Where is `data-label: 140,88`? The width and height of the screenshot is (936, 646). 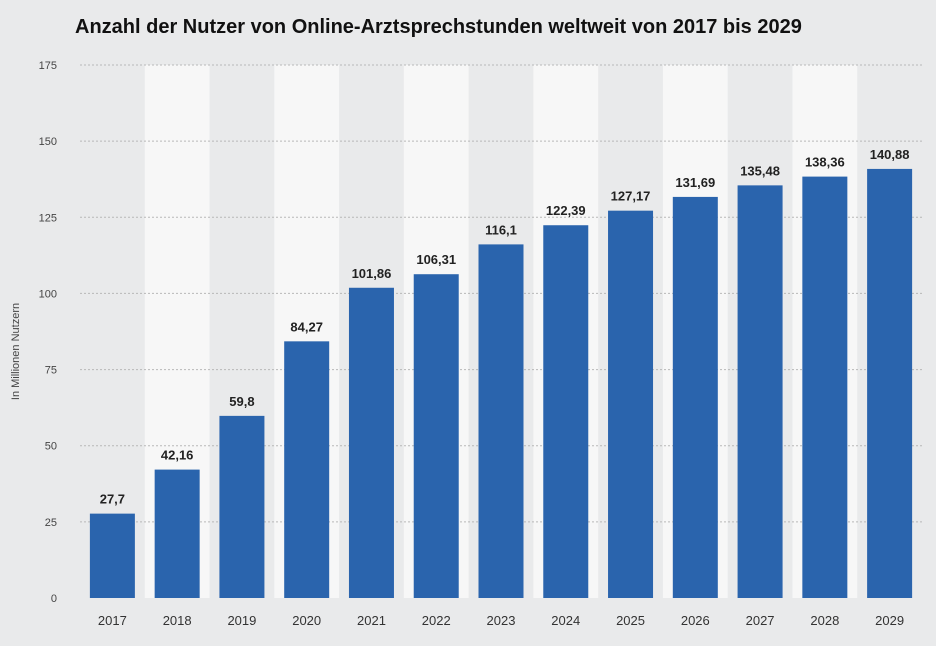 data-label: 140,88 is located at coordinates (890, 154).